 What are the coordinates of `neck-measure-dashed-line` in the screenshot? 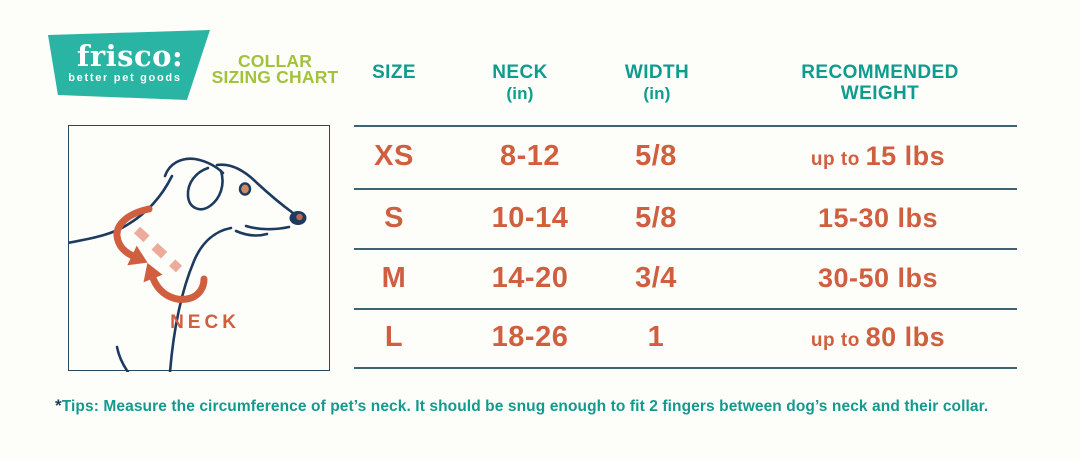 It's located at (158, 249).